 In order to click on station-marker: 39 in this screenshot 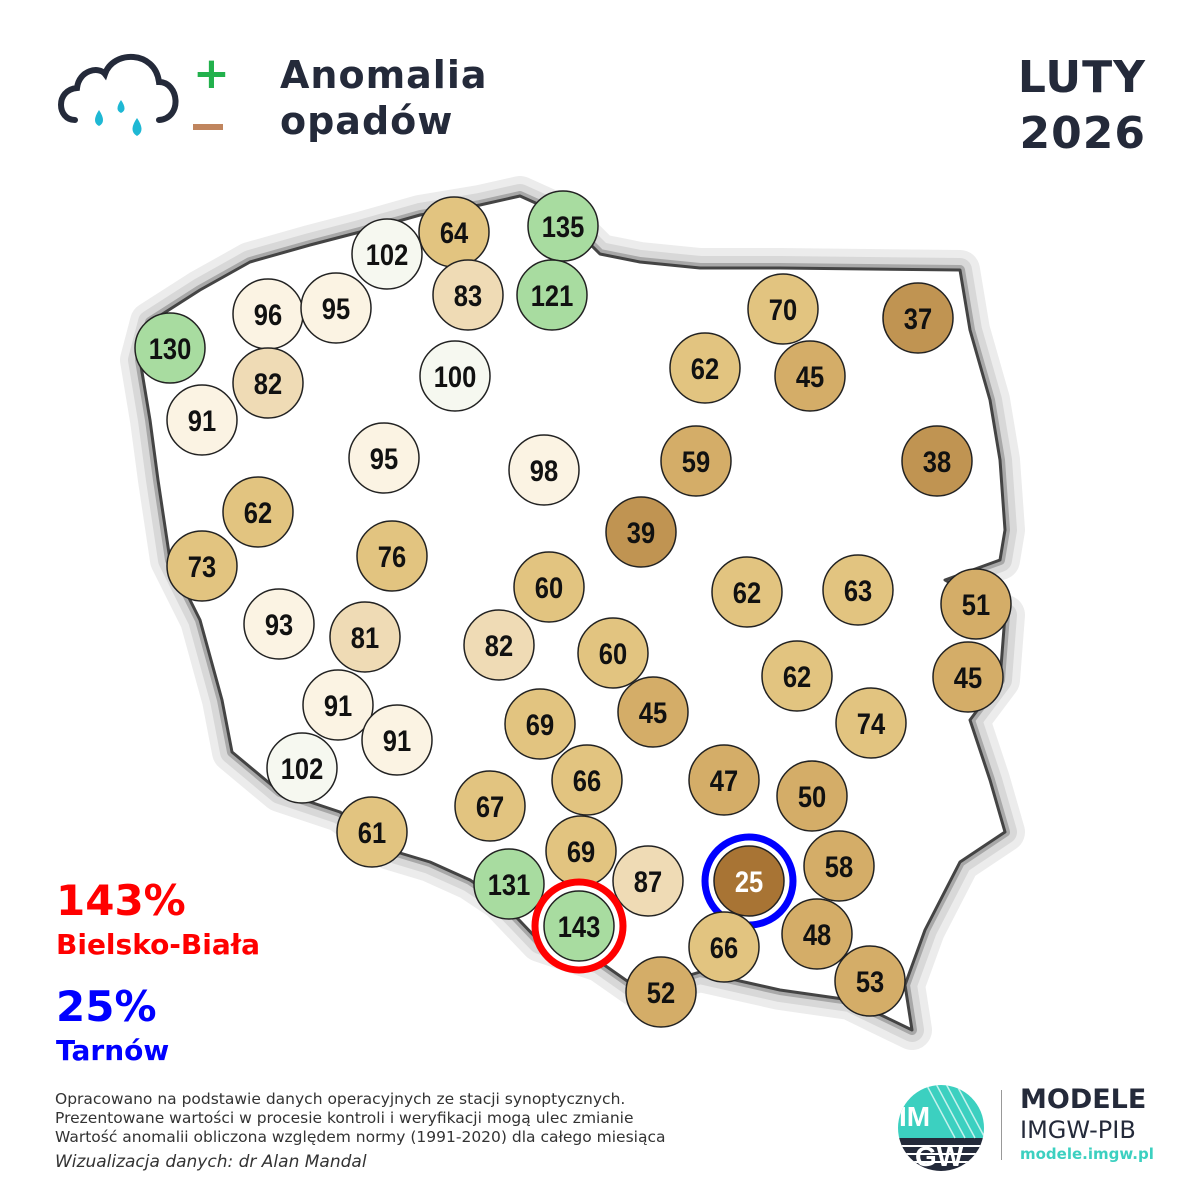, I will do `click(641, 532)`.